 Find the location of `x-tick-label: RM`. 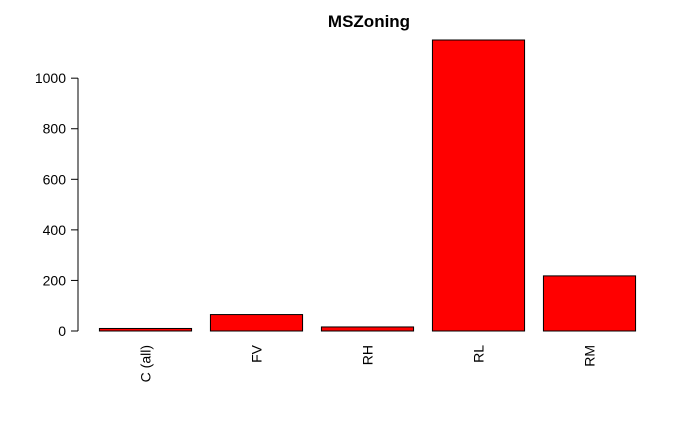

x-tick-label: RM is located at coordinates (590, 356).